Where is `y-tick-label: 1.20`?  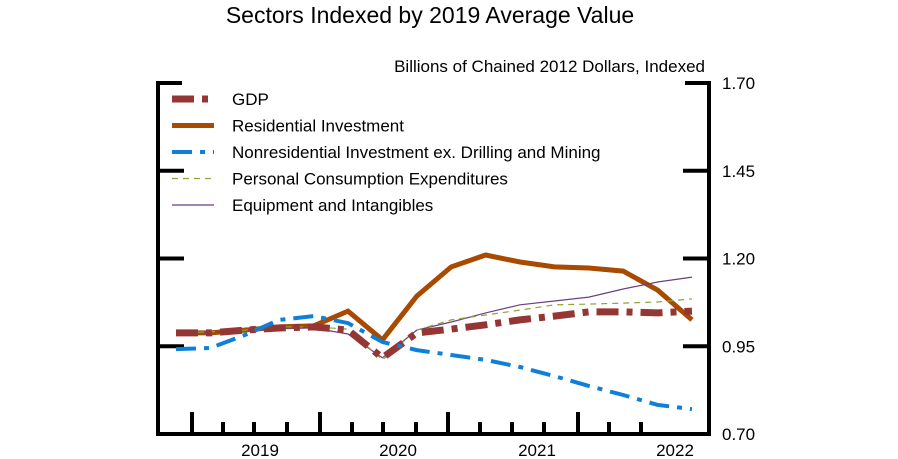
y-tick-label: 1.20 is located at coordinates (738, 259).